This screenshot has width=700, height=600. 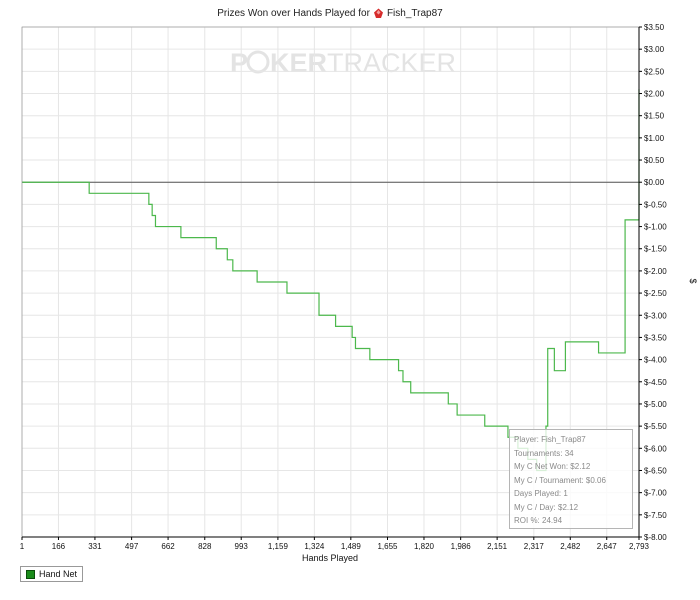 What do you see at coordinates (655, 382) in the screenshot?
I see `y-tick-label-16: $-4.50` at bounding box center [655, 382].